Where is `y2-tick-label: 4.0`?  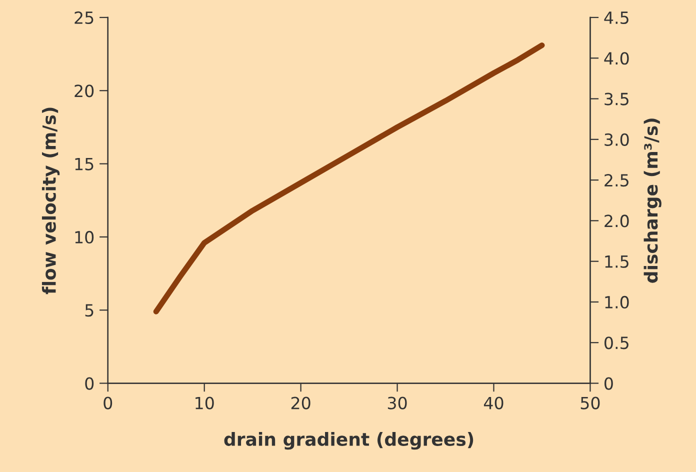 y2-tick-label: 4.0 is located at coordinates (616, 58).